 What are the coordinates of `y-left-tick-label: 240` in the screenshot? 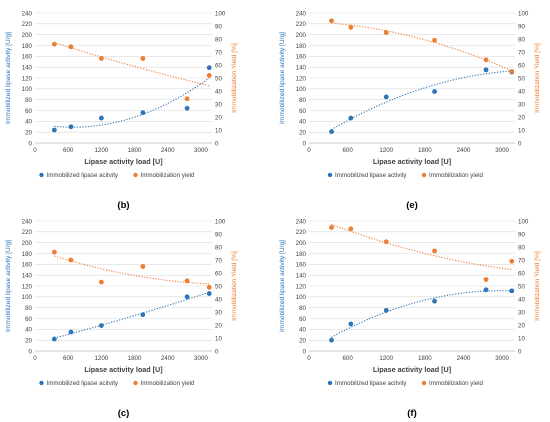 It's located at (27, 13).